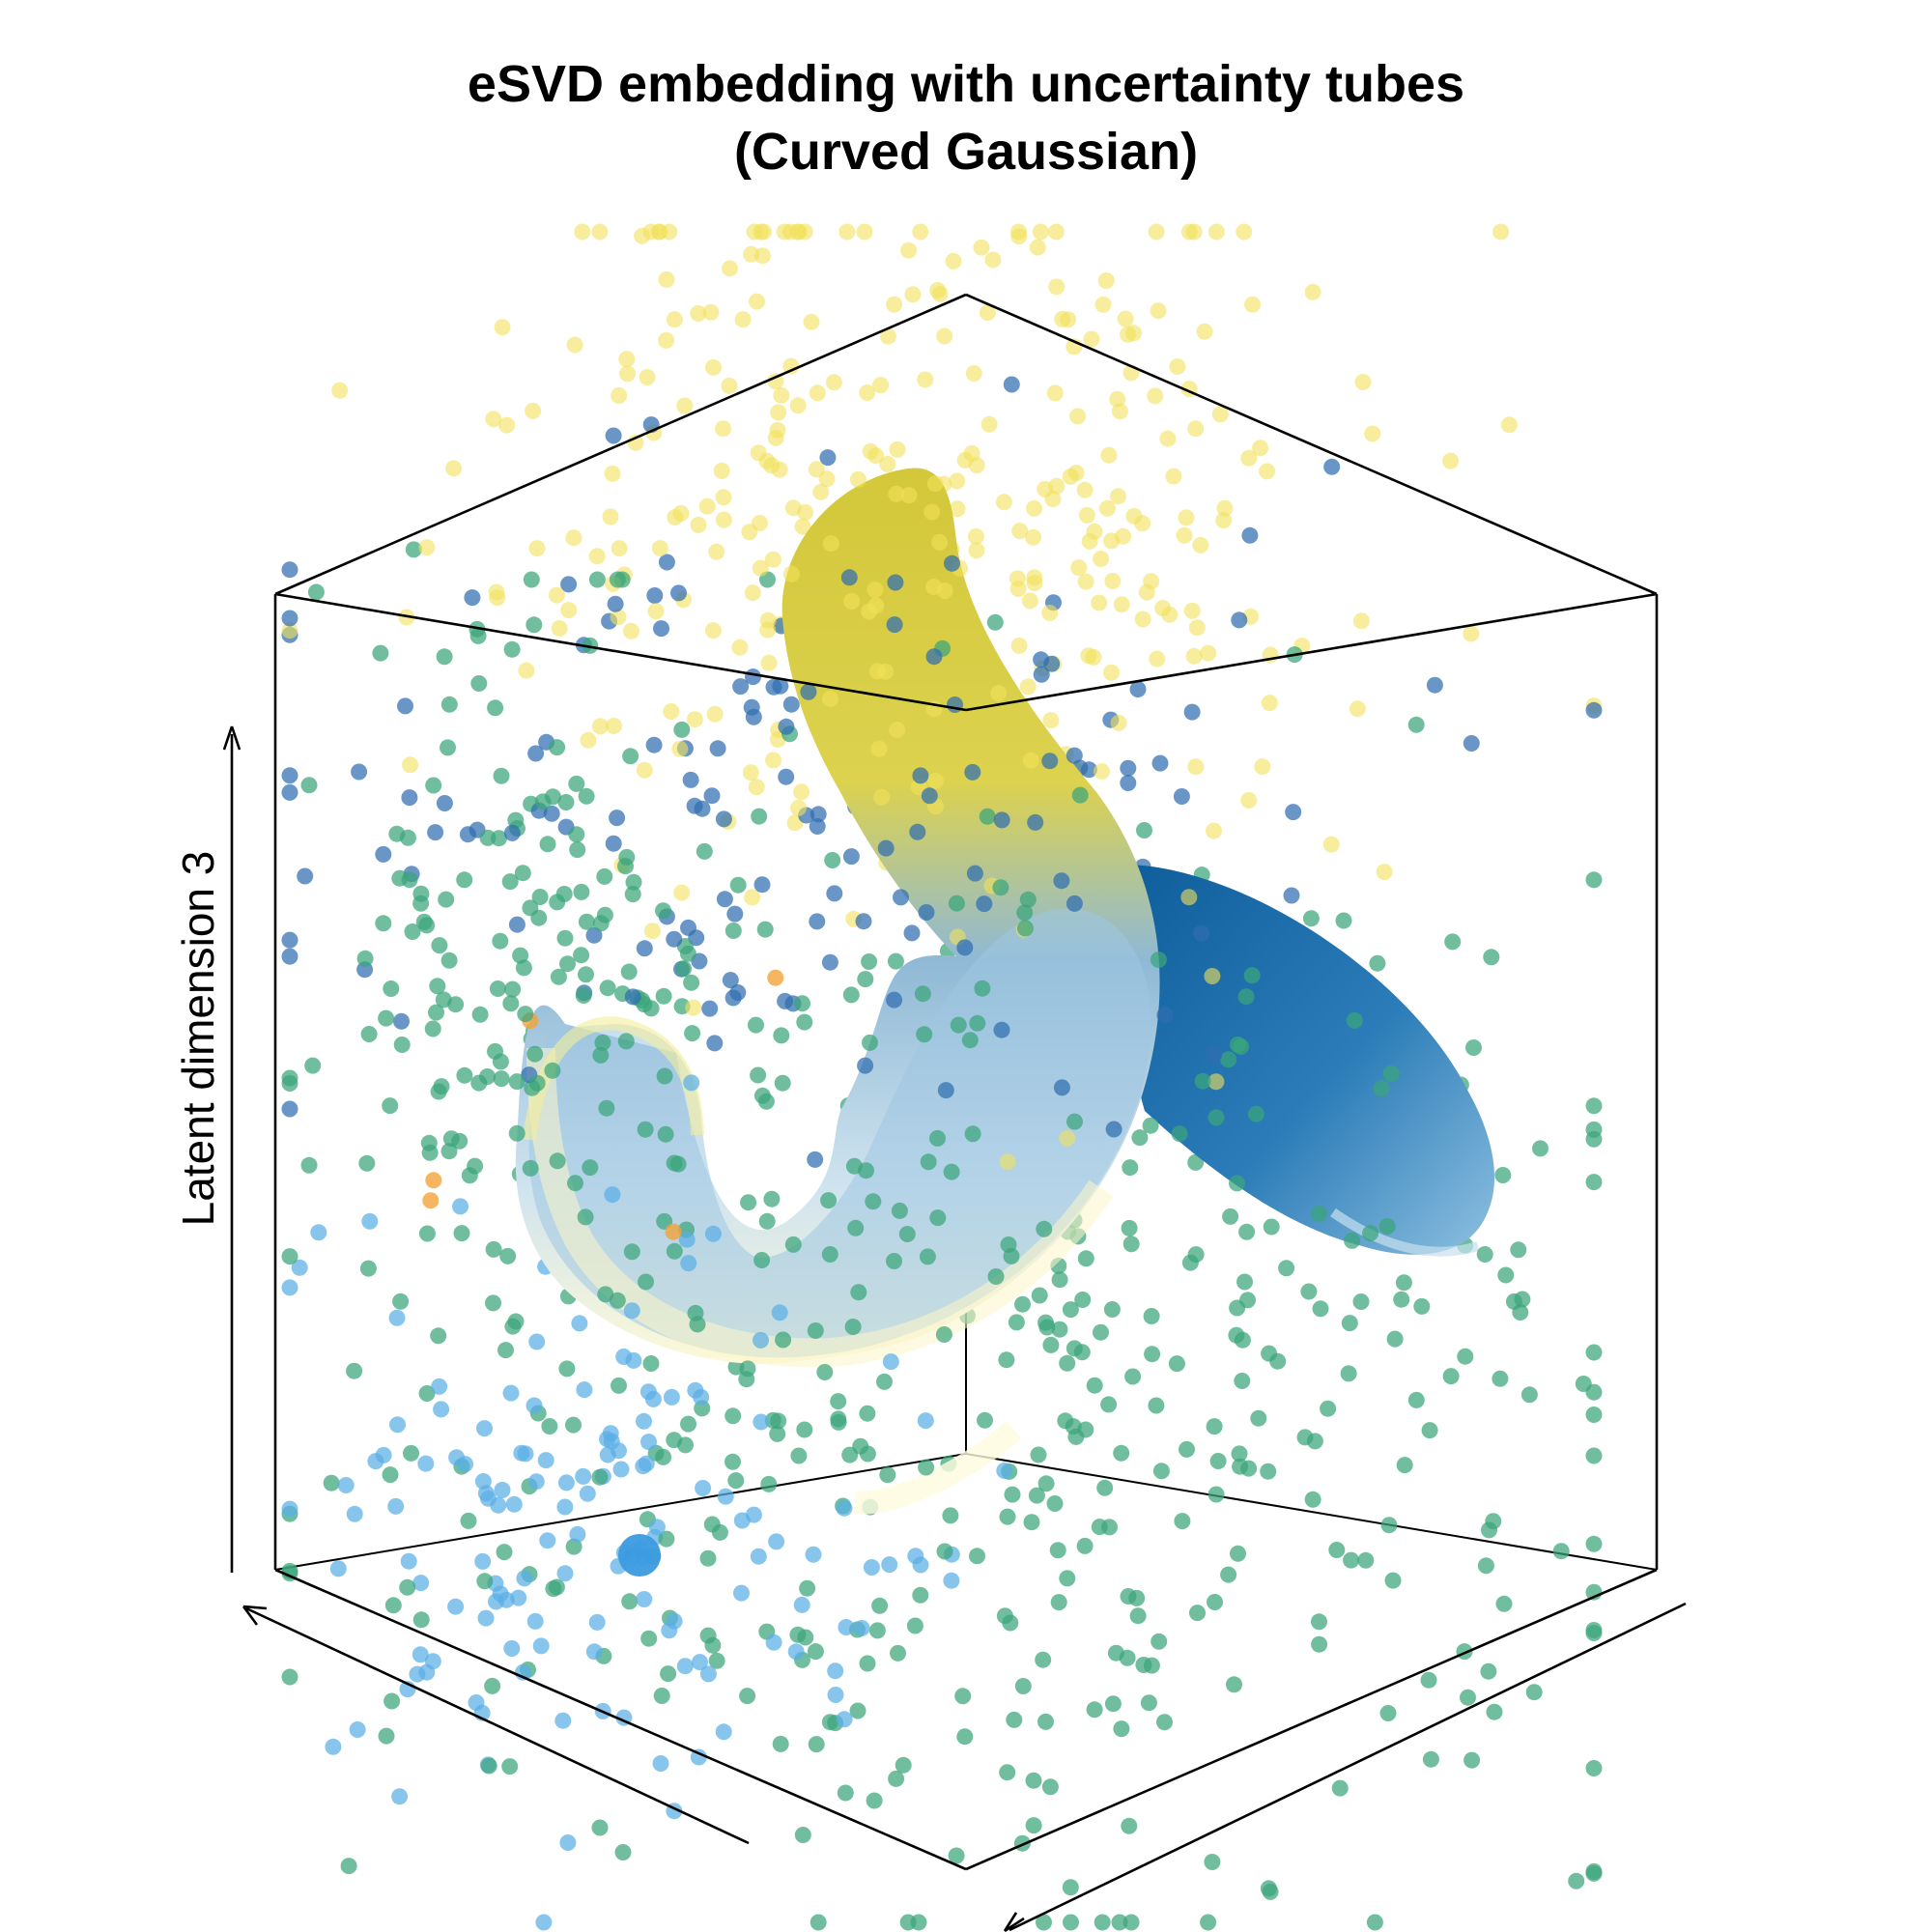 Image resolution: width=1932 pixels, height=1932 pixels. I want to click on box-edge-top-right, so click(1311, 444).